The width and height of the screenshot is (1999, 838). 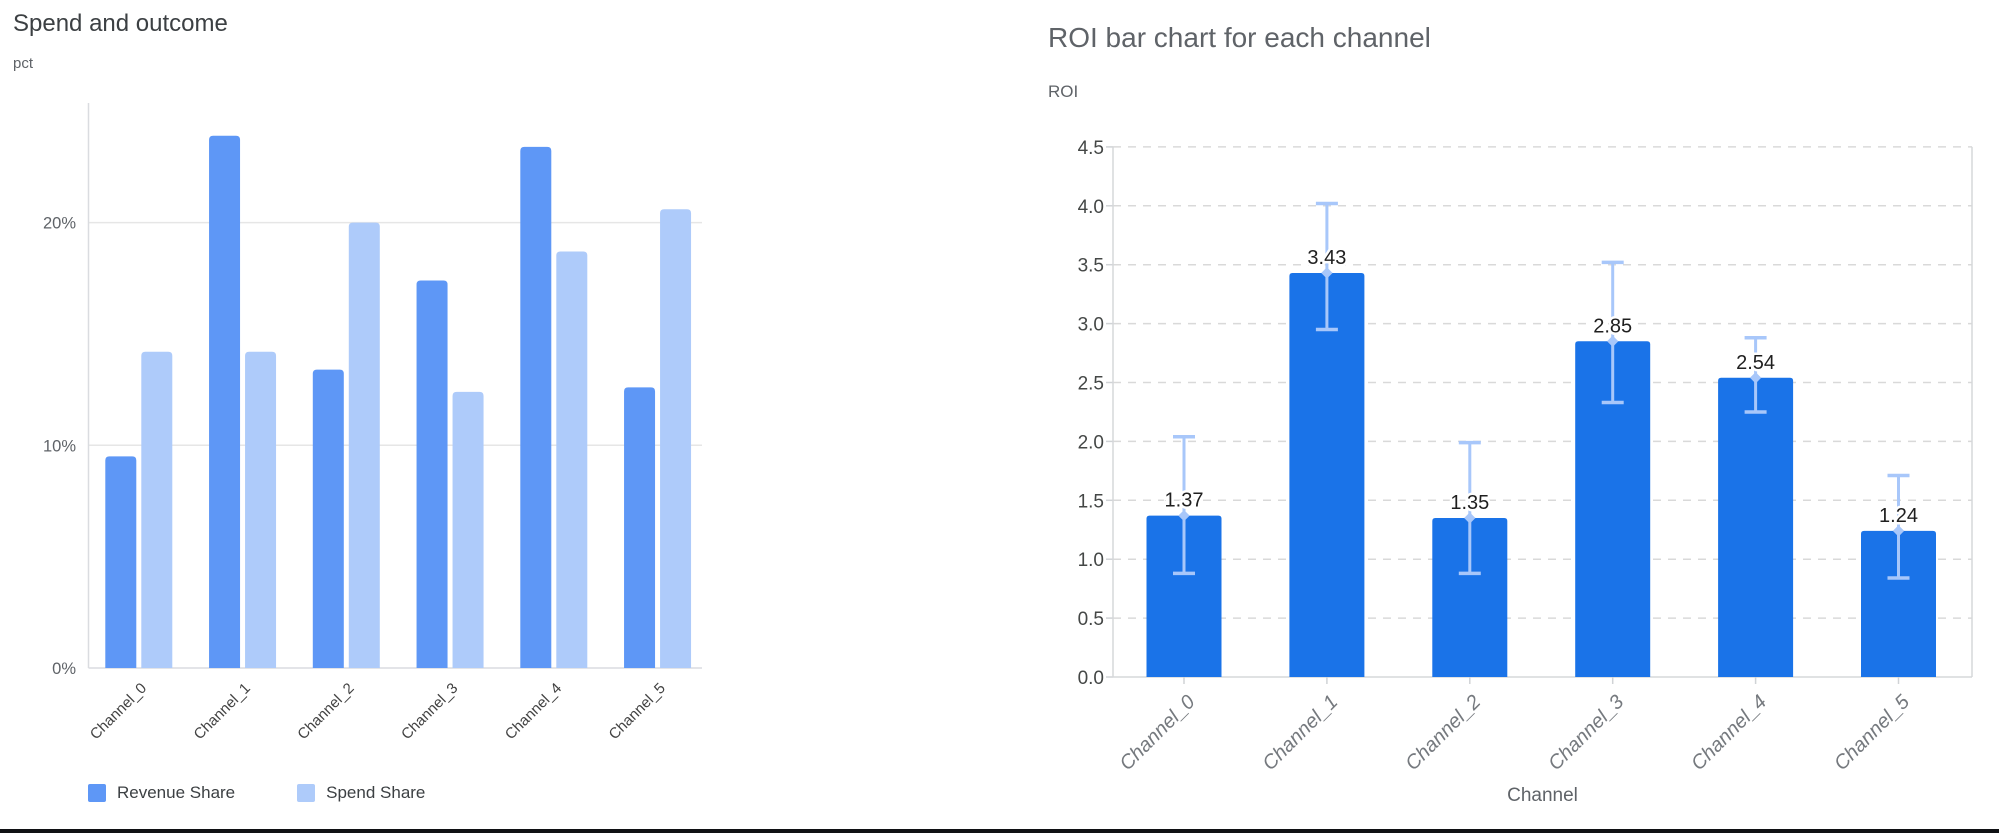 What do you see at coordinates (1239, 37) in the screenshot?
I see `roi-chart-title: ROI bar chart for each channel` at bounding box center [1239, 37].